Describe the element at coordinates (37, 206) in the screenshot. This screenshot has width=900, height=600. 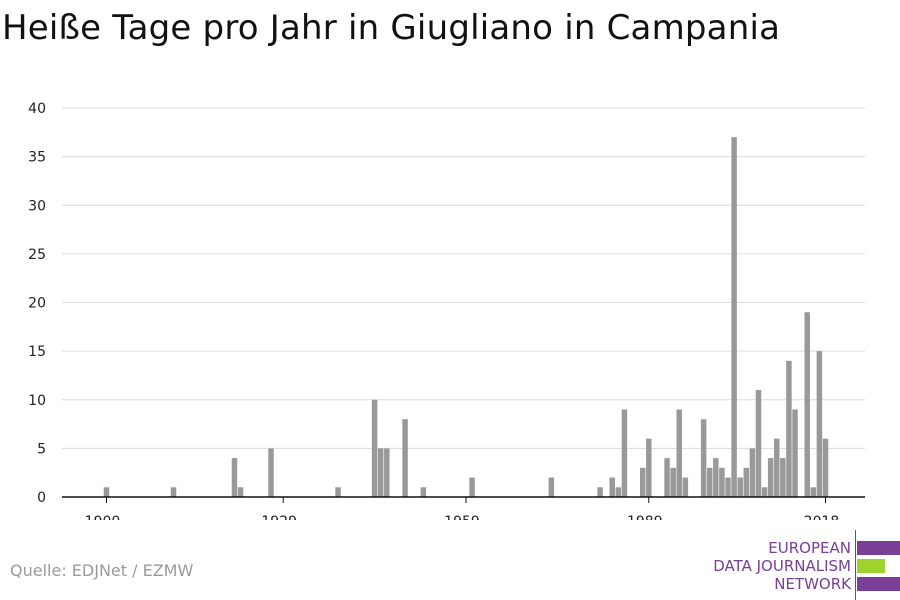
I see `y-tick-label: 30` at that location.